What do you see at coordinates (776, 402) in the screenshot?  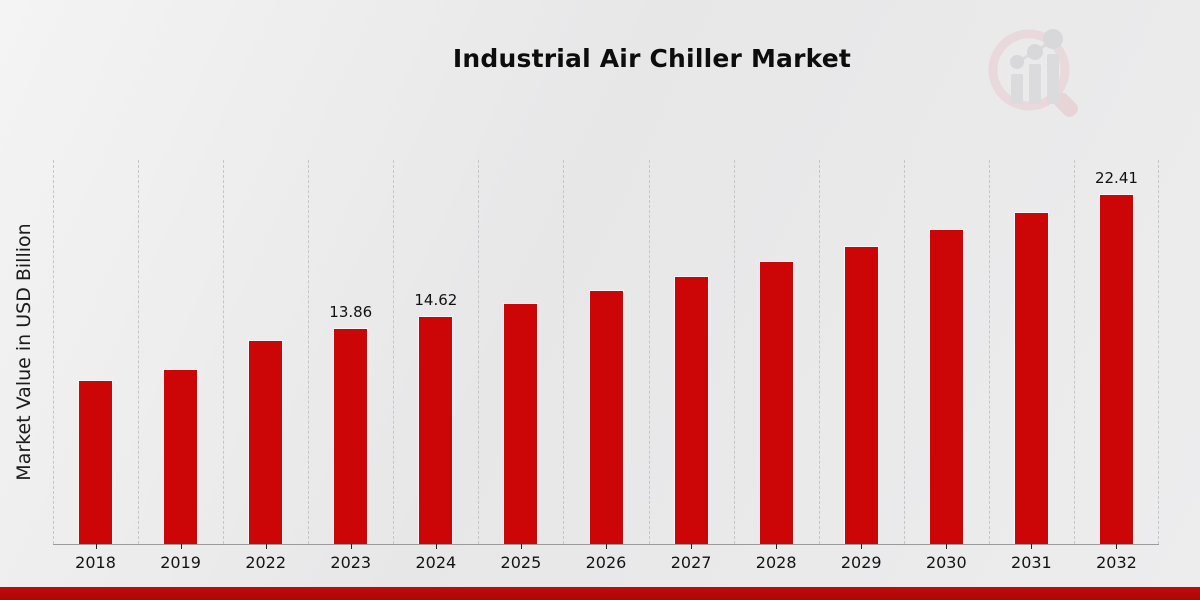 I see `bar-2028` at bounding box center [776, 402].